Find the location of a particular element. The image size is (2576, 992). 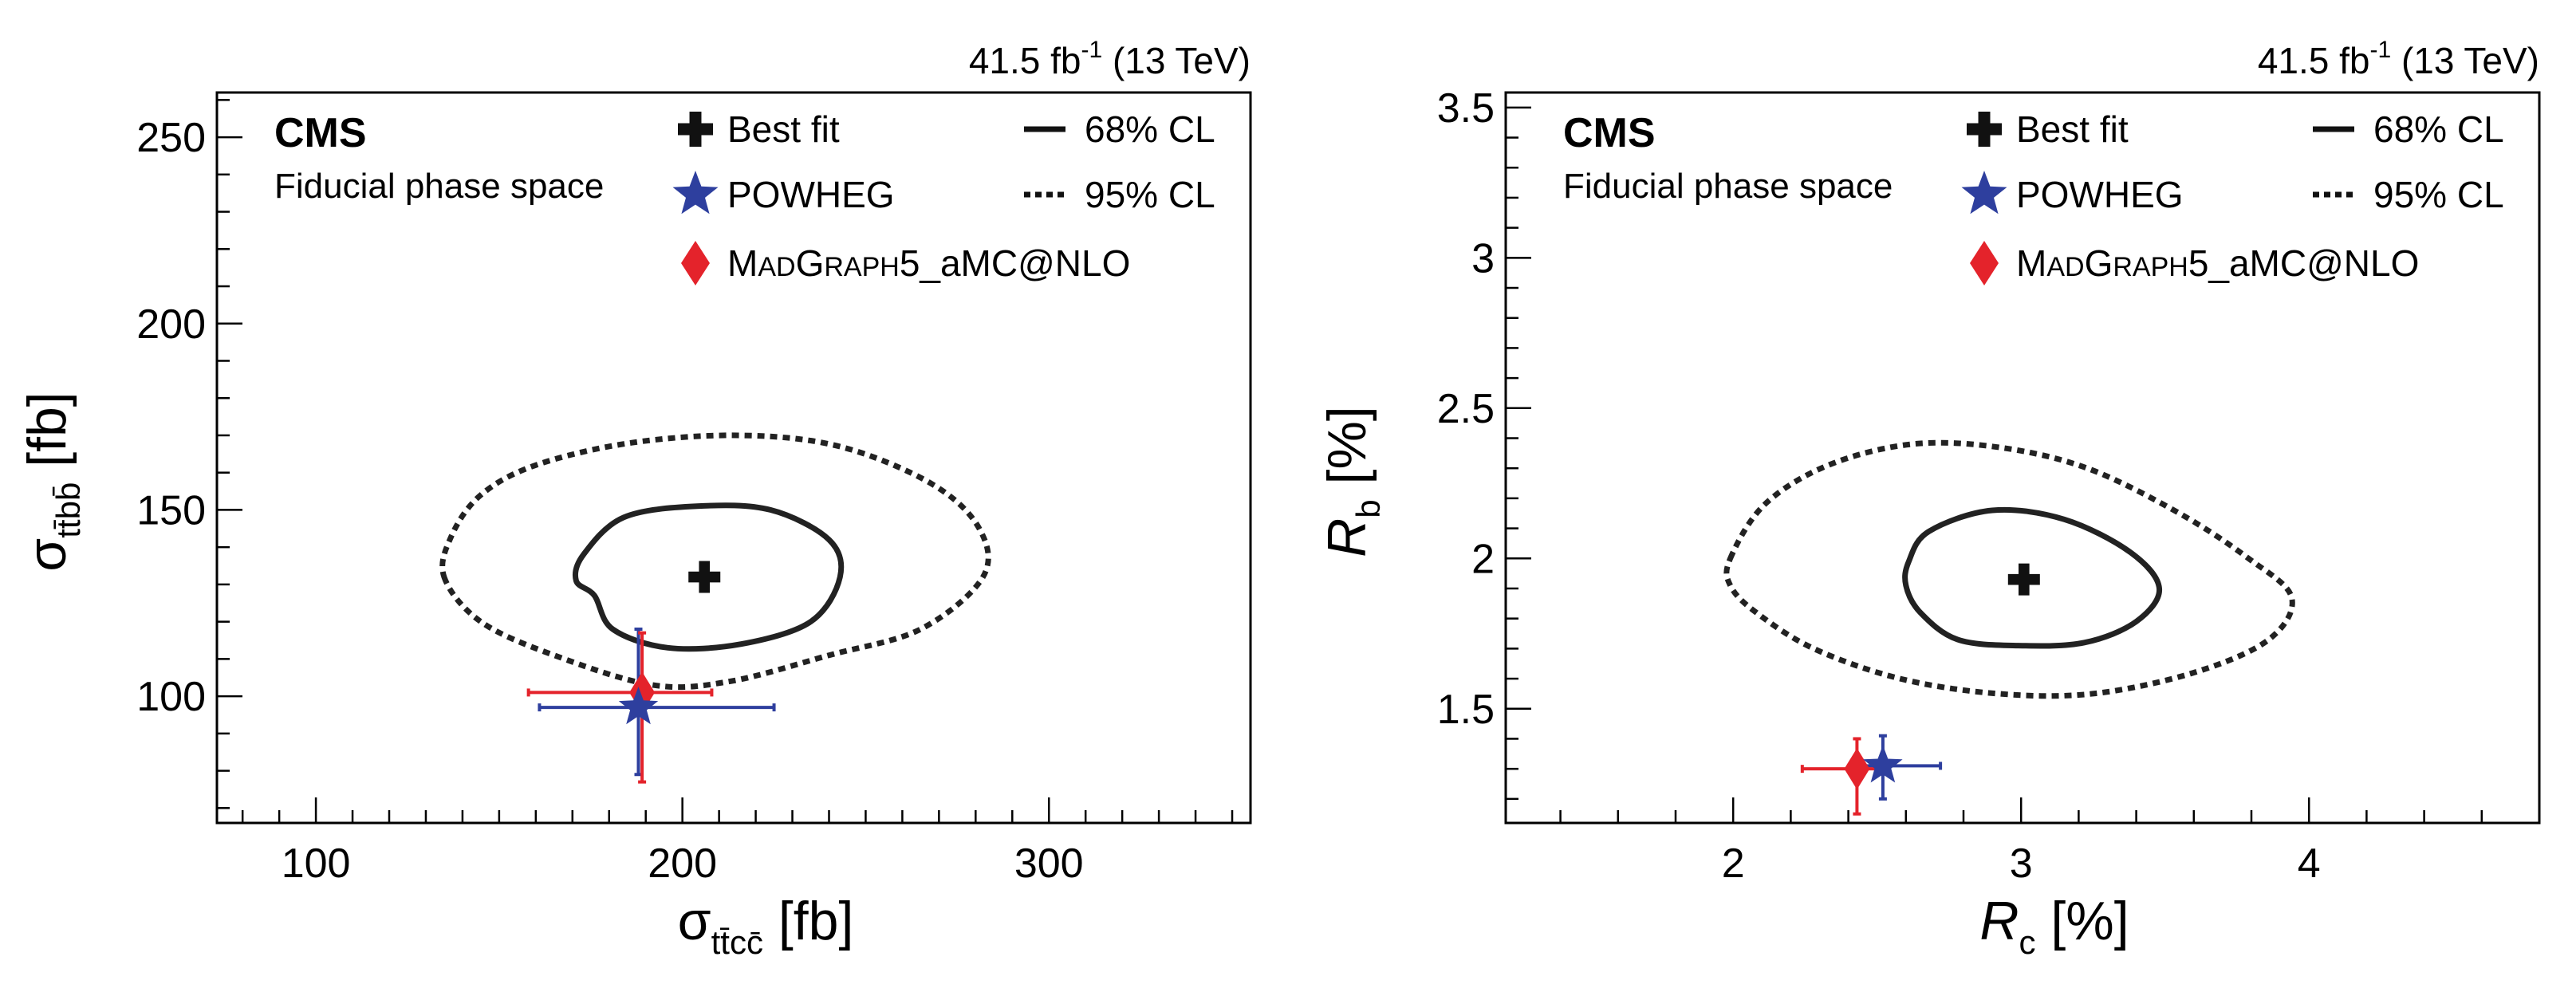

y-tick-label: 200 is located at coordinates (171, 325).